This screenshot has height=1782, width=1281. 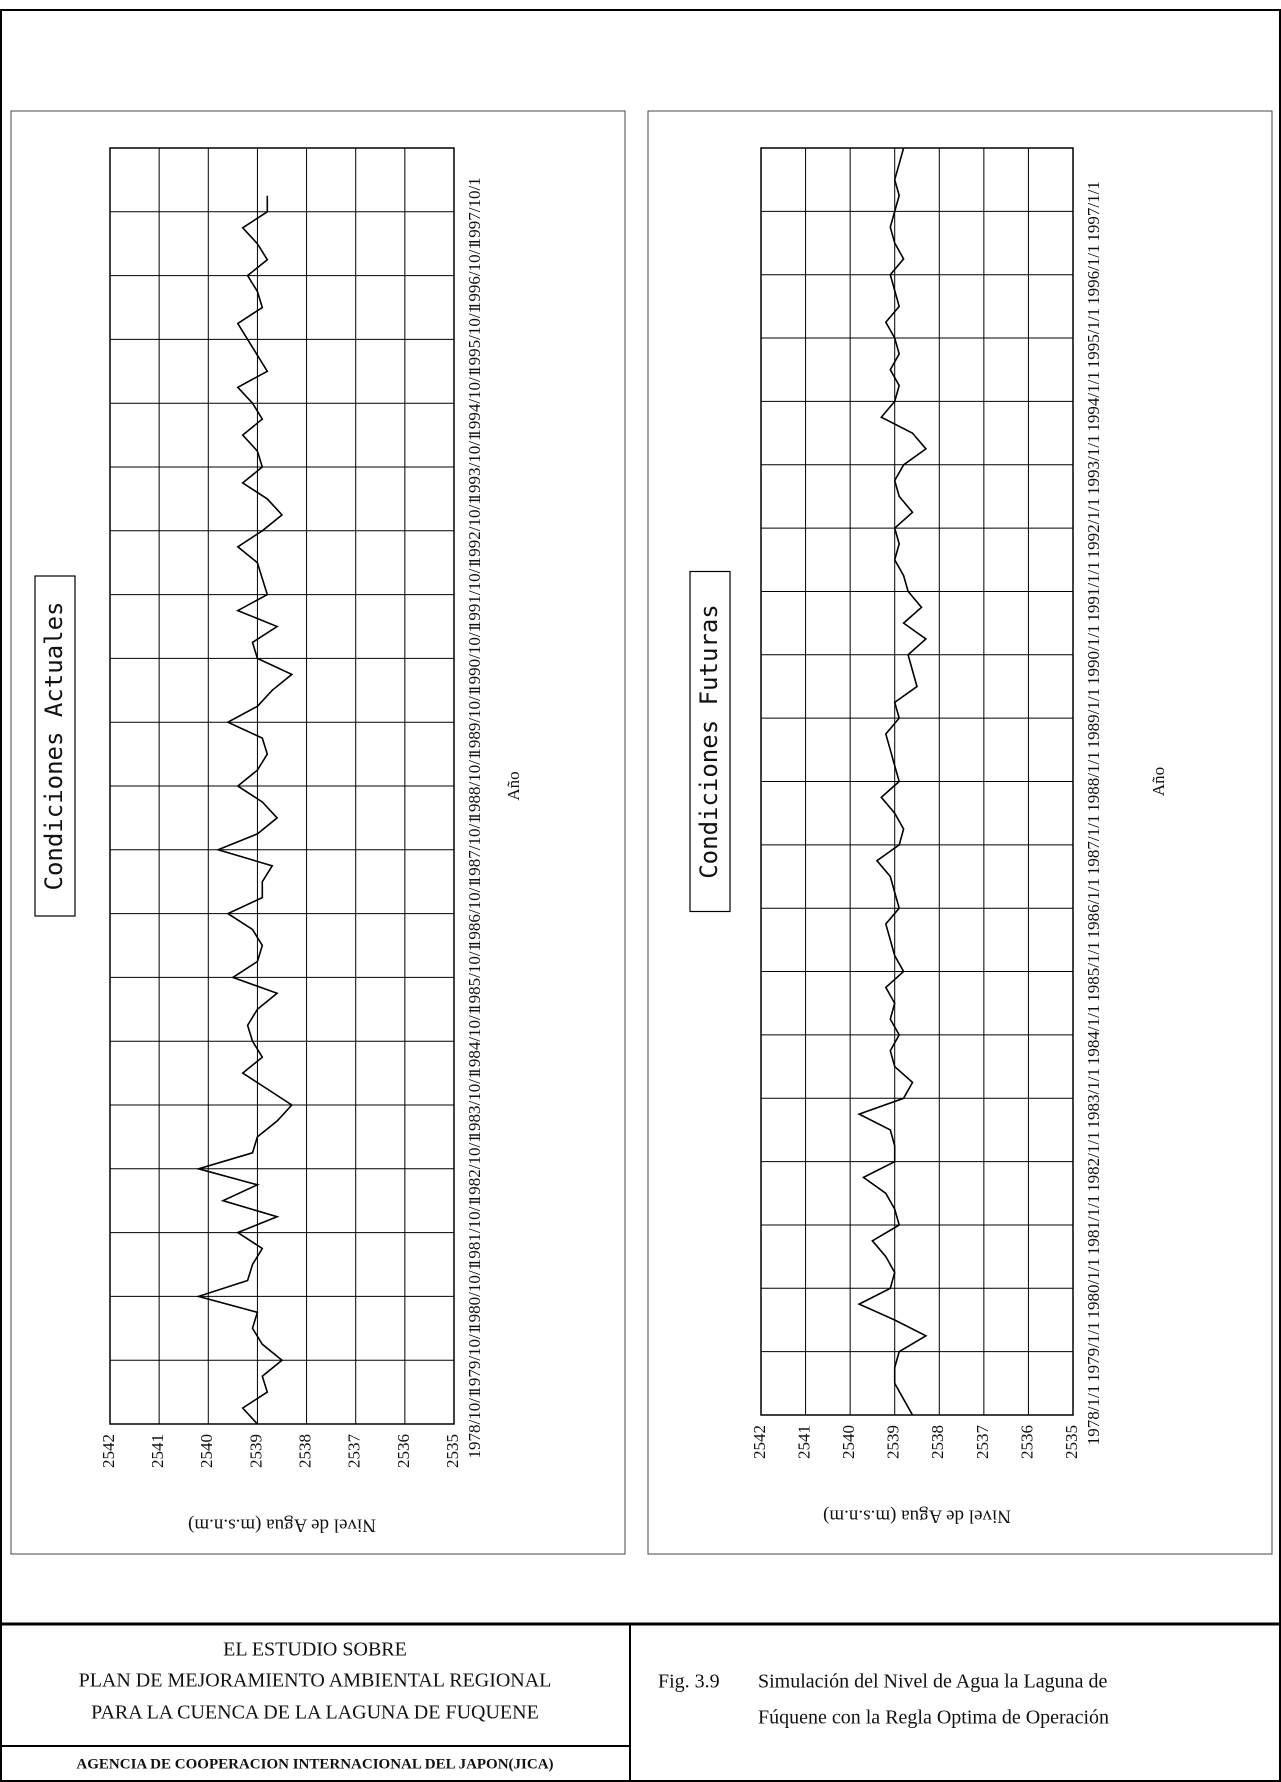 What do you see at coordinates (474, 1232) in the screenshot?
I see `x-tick-label: 1981/10/1` at bounding box center [474, 1232].